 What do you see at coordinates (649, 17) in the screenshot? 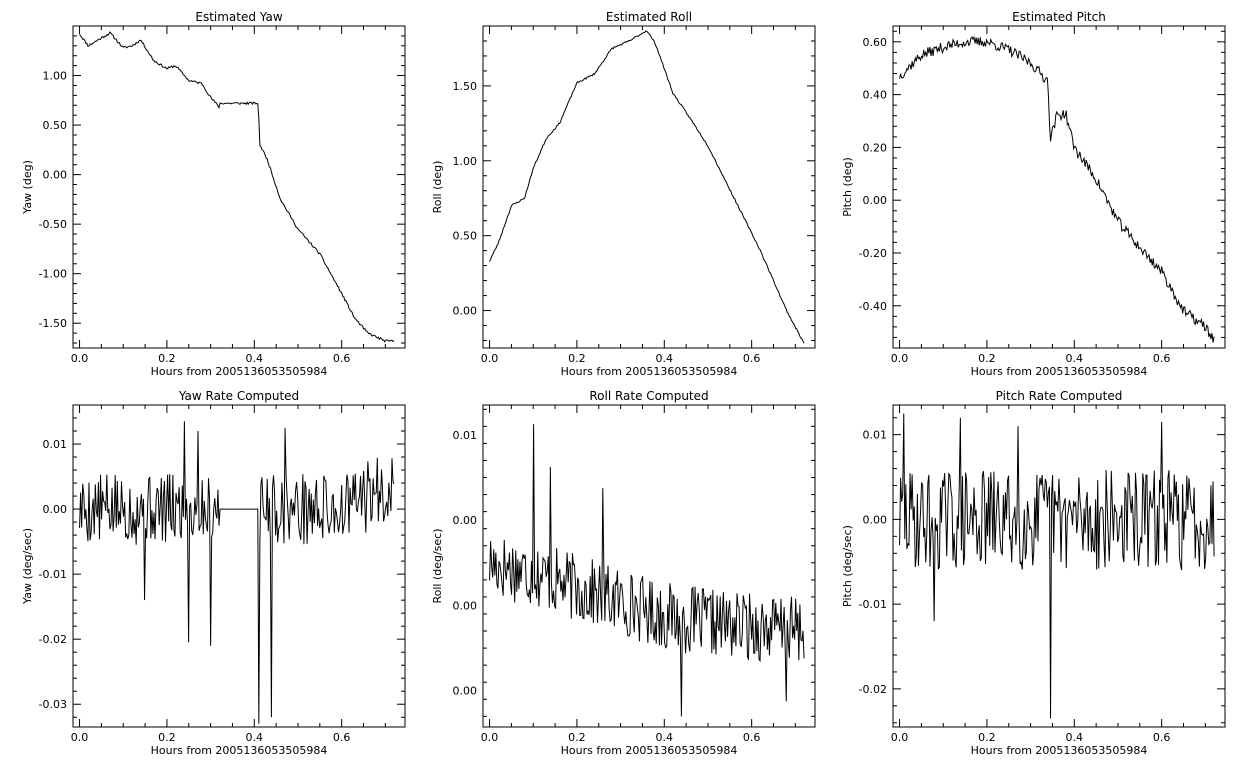
I see `chart-title: Estimated Roll` at bounding box center [649, 17].